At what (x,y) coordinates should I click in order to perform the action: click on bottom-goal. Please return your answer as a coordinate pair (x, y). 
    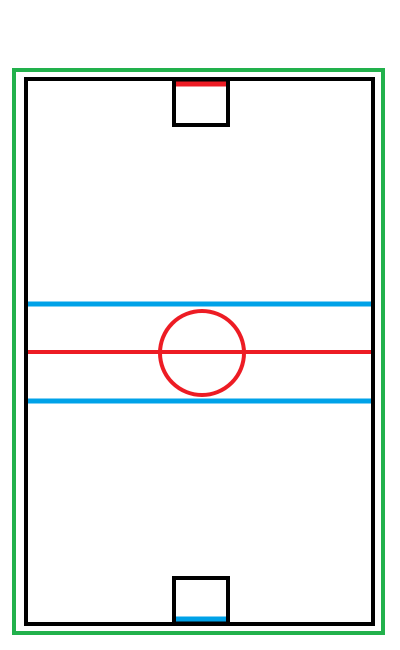
    Looking at the image, I should click on (201, 600).